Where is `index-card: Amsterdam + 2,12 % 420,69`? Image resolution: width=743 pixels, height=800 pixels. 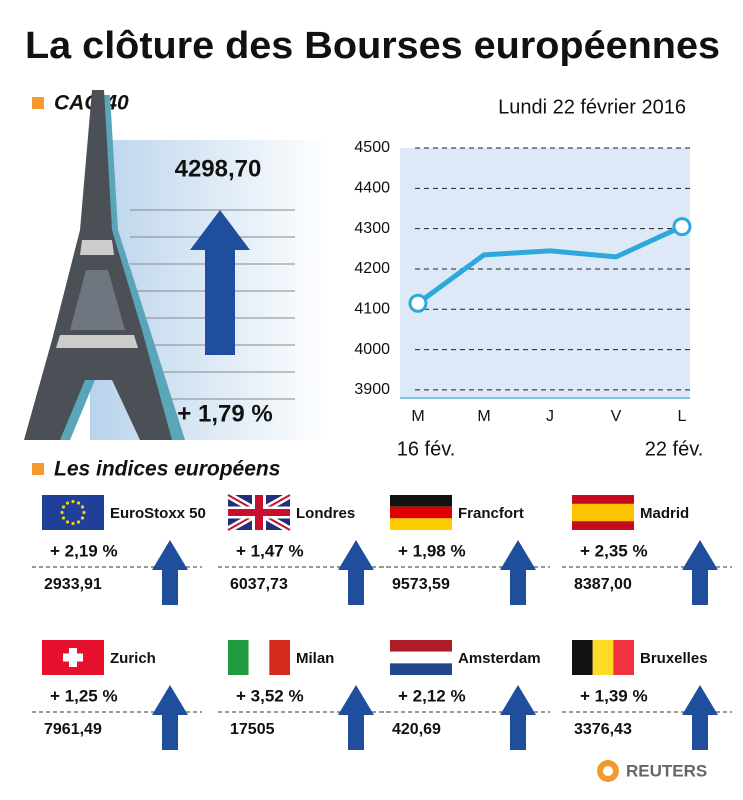
index-card: Amsterdam + 2,12 % 420,69 is located at coordinates (465, 695).